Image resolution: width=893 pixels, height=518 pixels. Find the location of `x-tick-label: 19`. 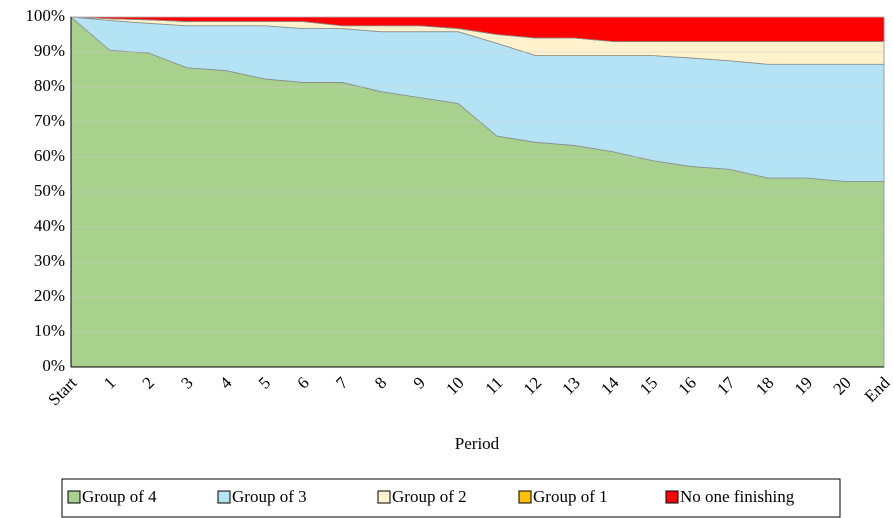

x-tick-label: 19 is located at coordinates (803, 385).